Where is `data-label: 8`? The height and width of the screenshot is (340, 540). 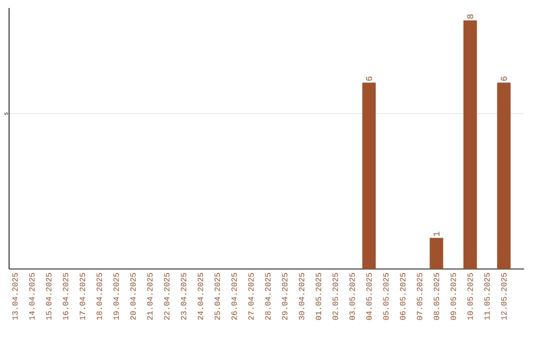 data-label: 8 is located at coordinates (470, 16).